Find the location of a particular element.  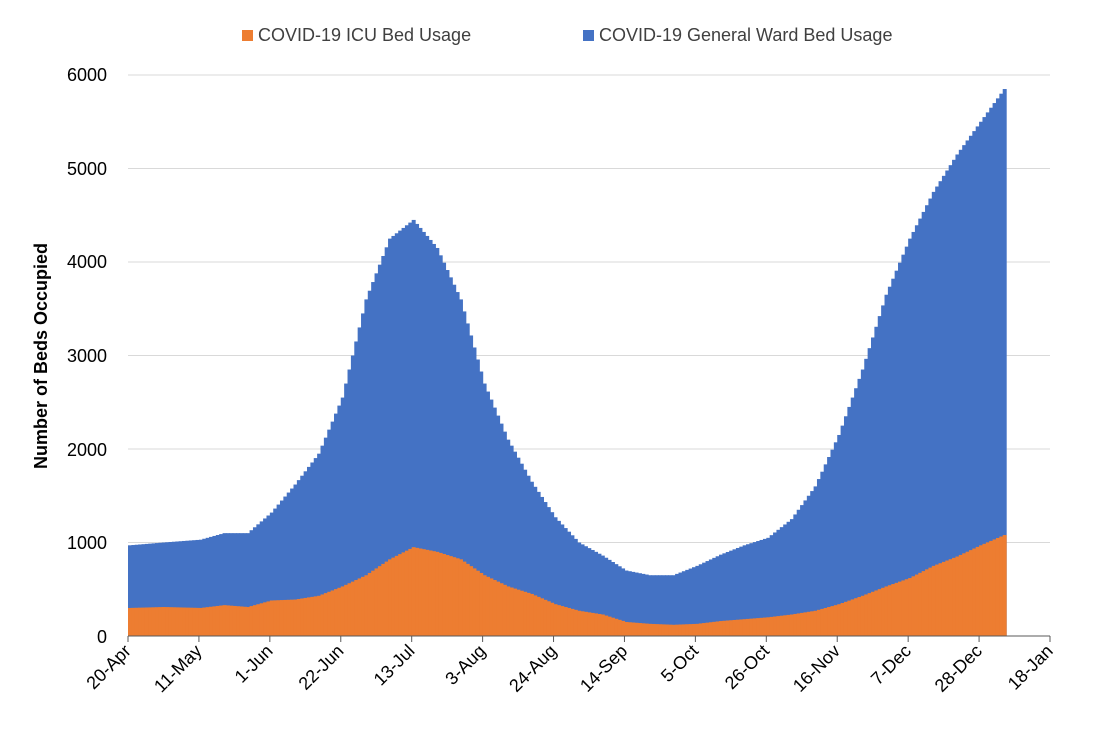

y-axis-title: Number of Beds Occupied is located at coordinates (41, 356).